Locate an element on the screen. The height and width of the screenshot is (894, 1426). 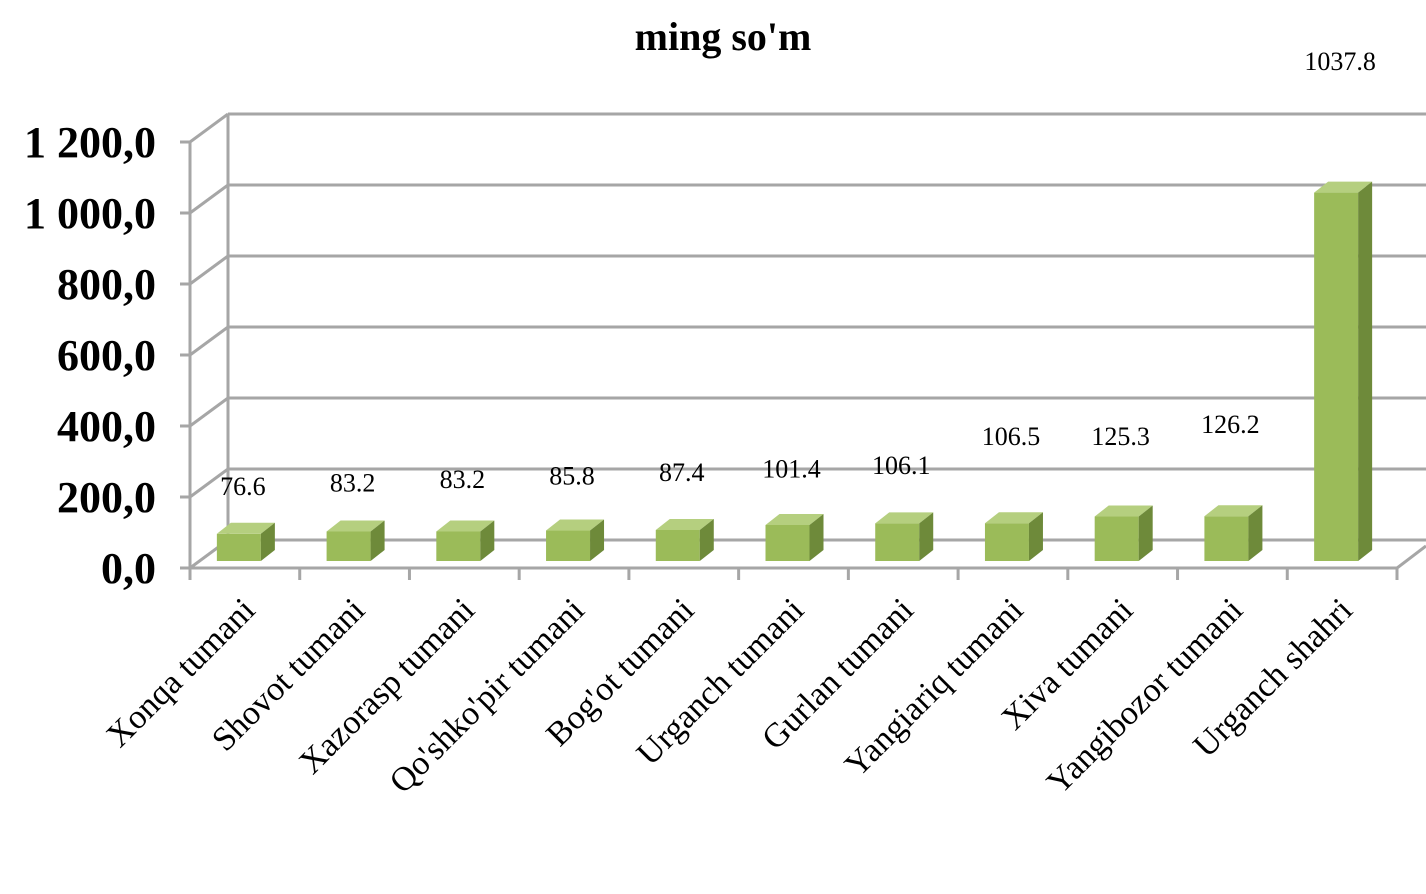
data-label-7: 106.5 is located at coordinates (1011, 436).